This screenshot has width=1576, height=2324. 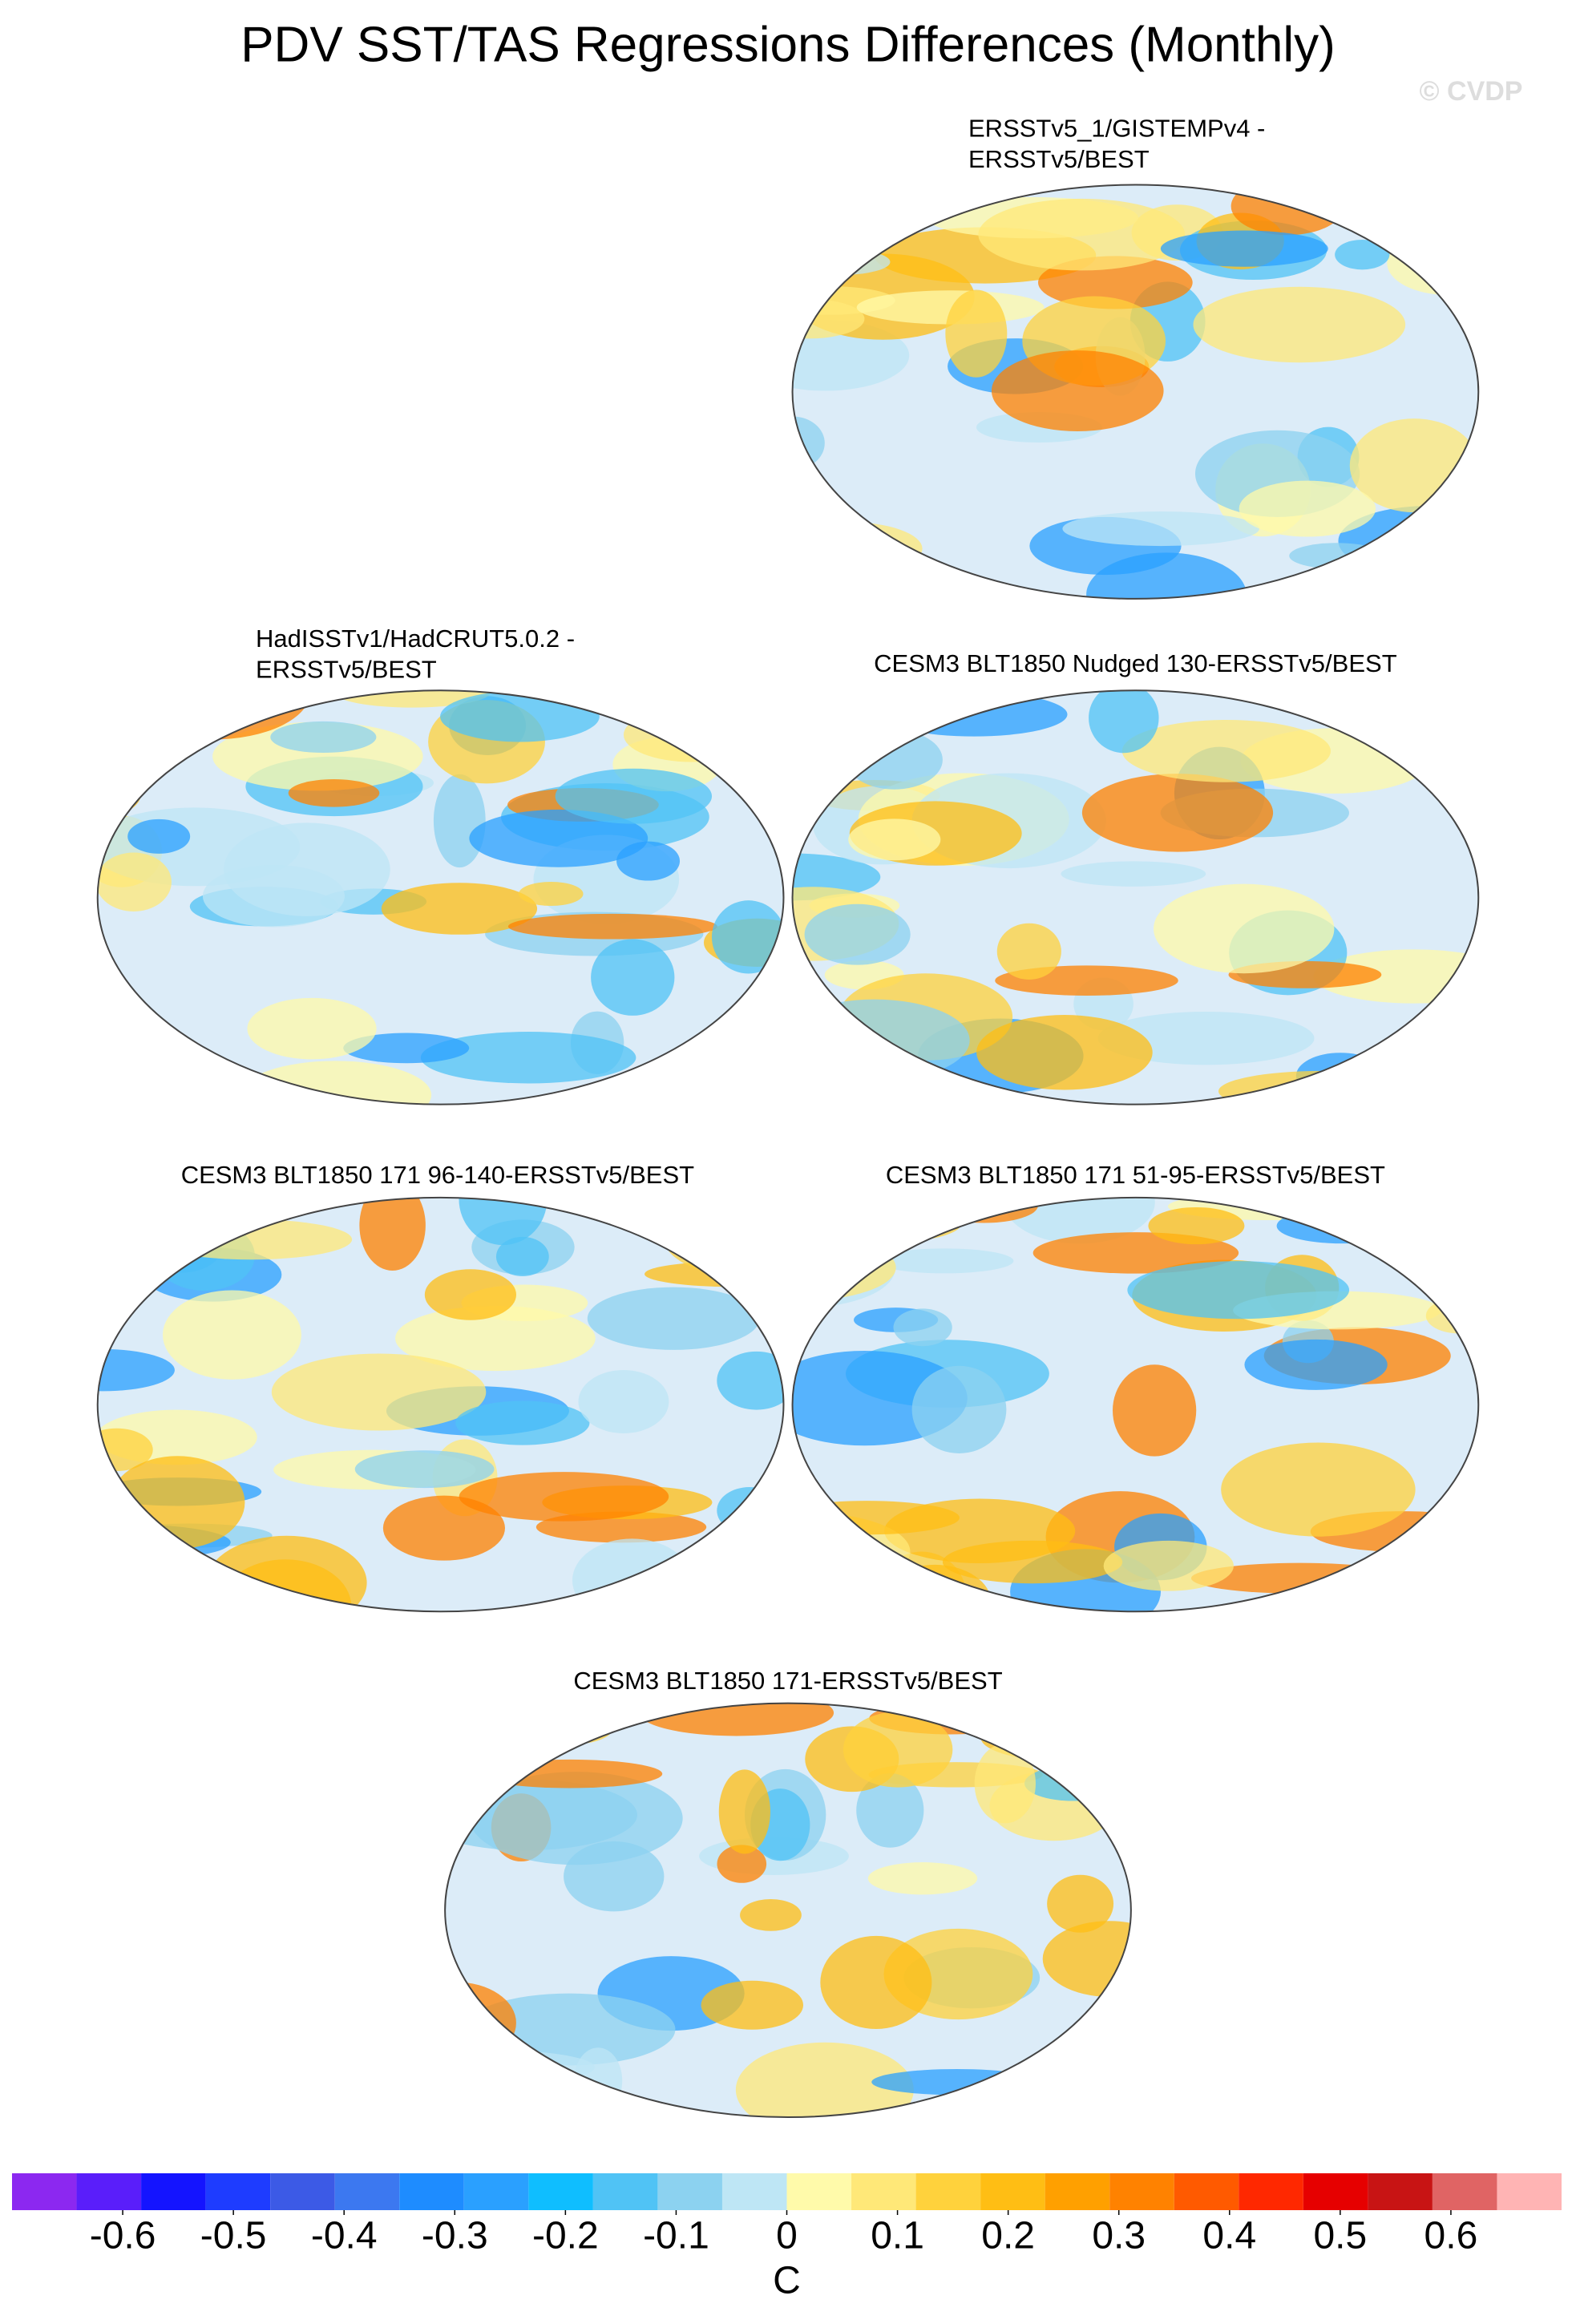 I want to click on colorbar-tick-label: 0, so click(x=787, y=2236).